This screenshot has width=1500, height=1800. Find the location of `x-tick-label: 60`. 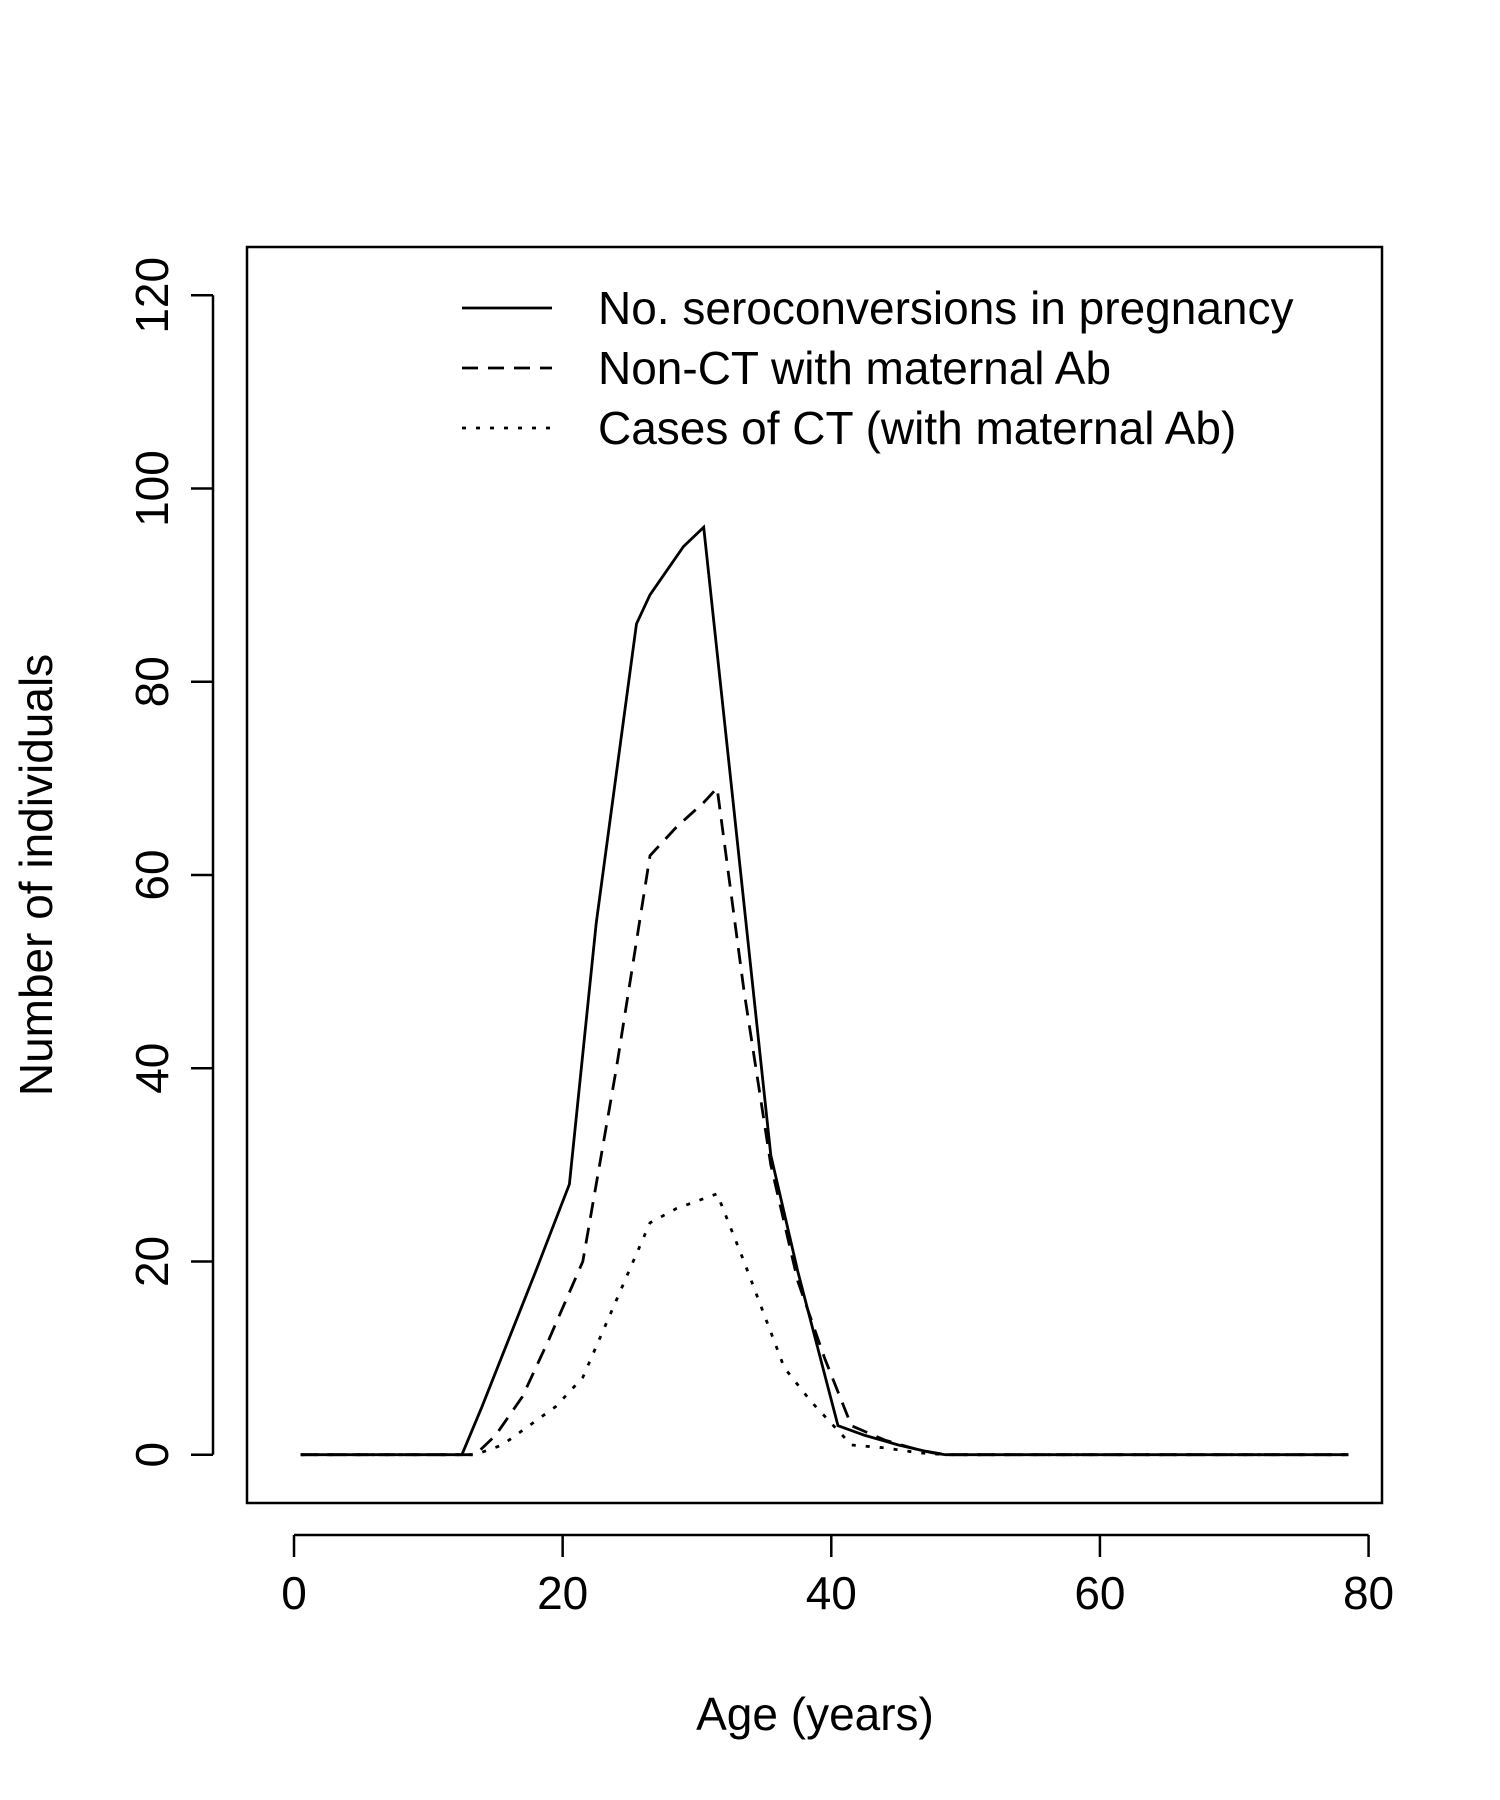

x-tick-label: 60 is located at coordinates (1099, 1593).